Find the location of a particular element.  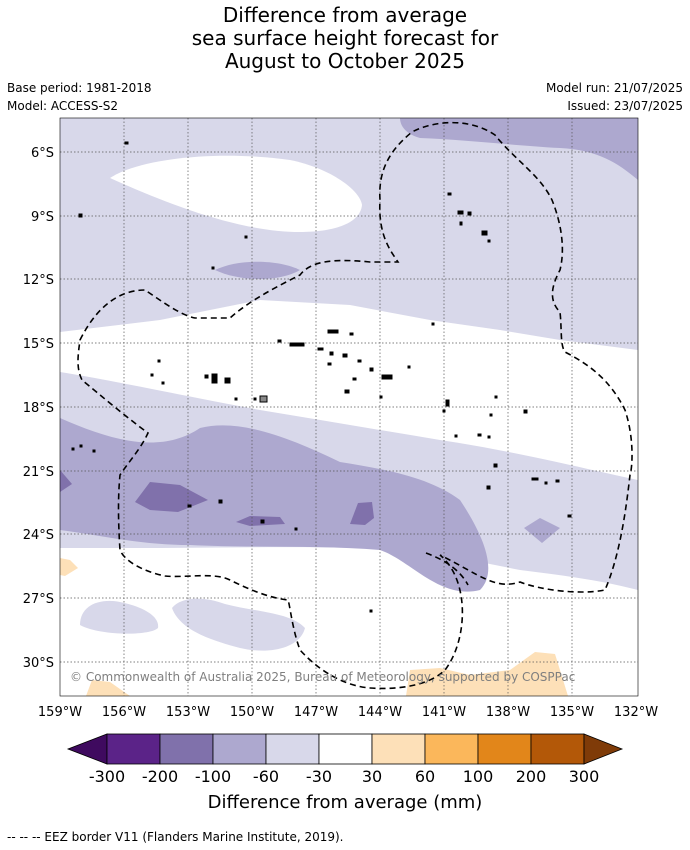

colorbar-tick: -200 is located at coordinates (160, 776).